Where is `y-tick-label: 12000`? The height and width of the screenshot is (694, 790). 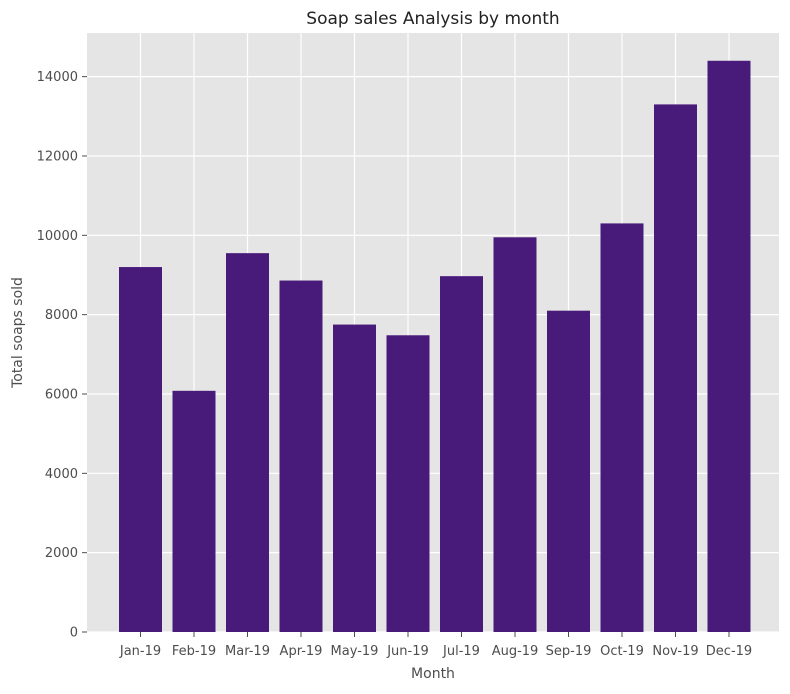
y-tick-label: 12000 is located at coordinates (57, 156).